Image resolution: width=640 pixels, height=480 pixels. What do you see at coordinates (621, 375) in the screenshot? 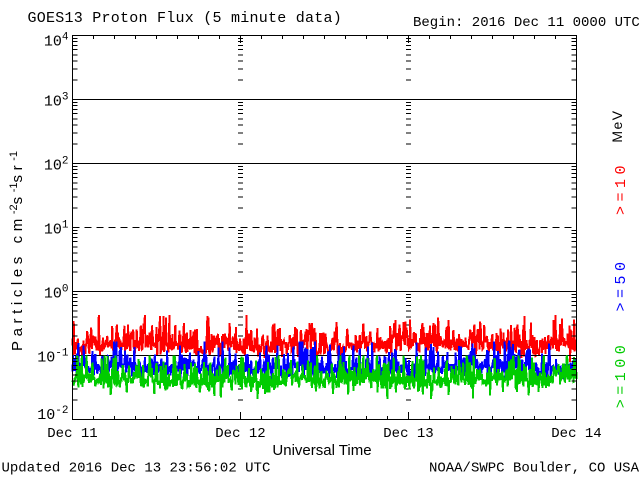
I see `svg-text: >=100` at bounding box center [621, 375].